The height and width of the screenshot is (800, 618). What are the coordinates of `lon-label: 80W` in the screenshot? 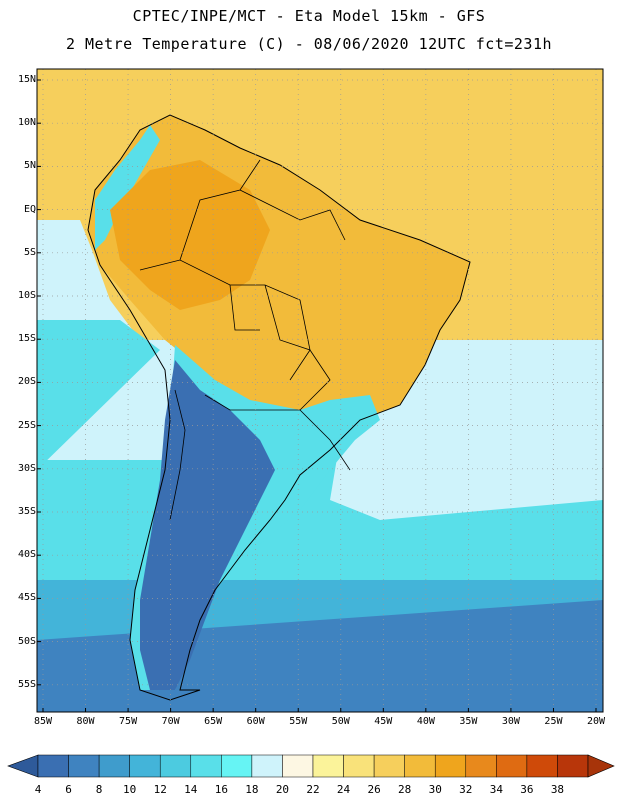 It's located at (85, 721).